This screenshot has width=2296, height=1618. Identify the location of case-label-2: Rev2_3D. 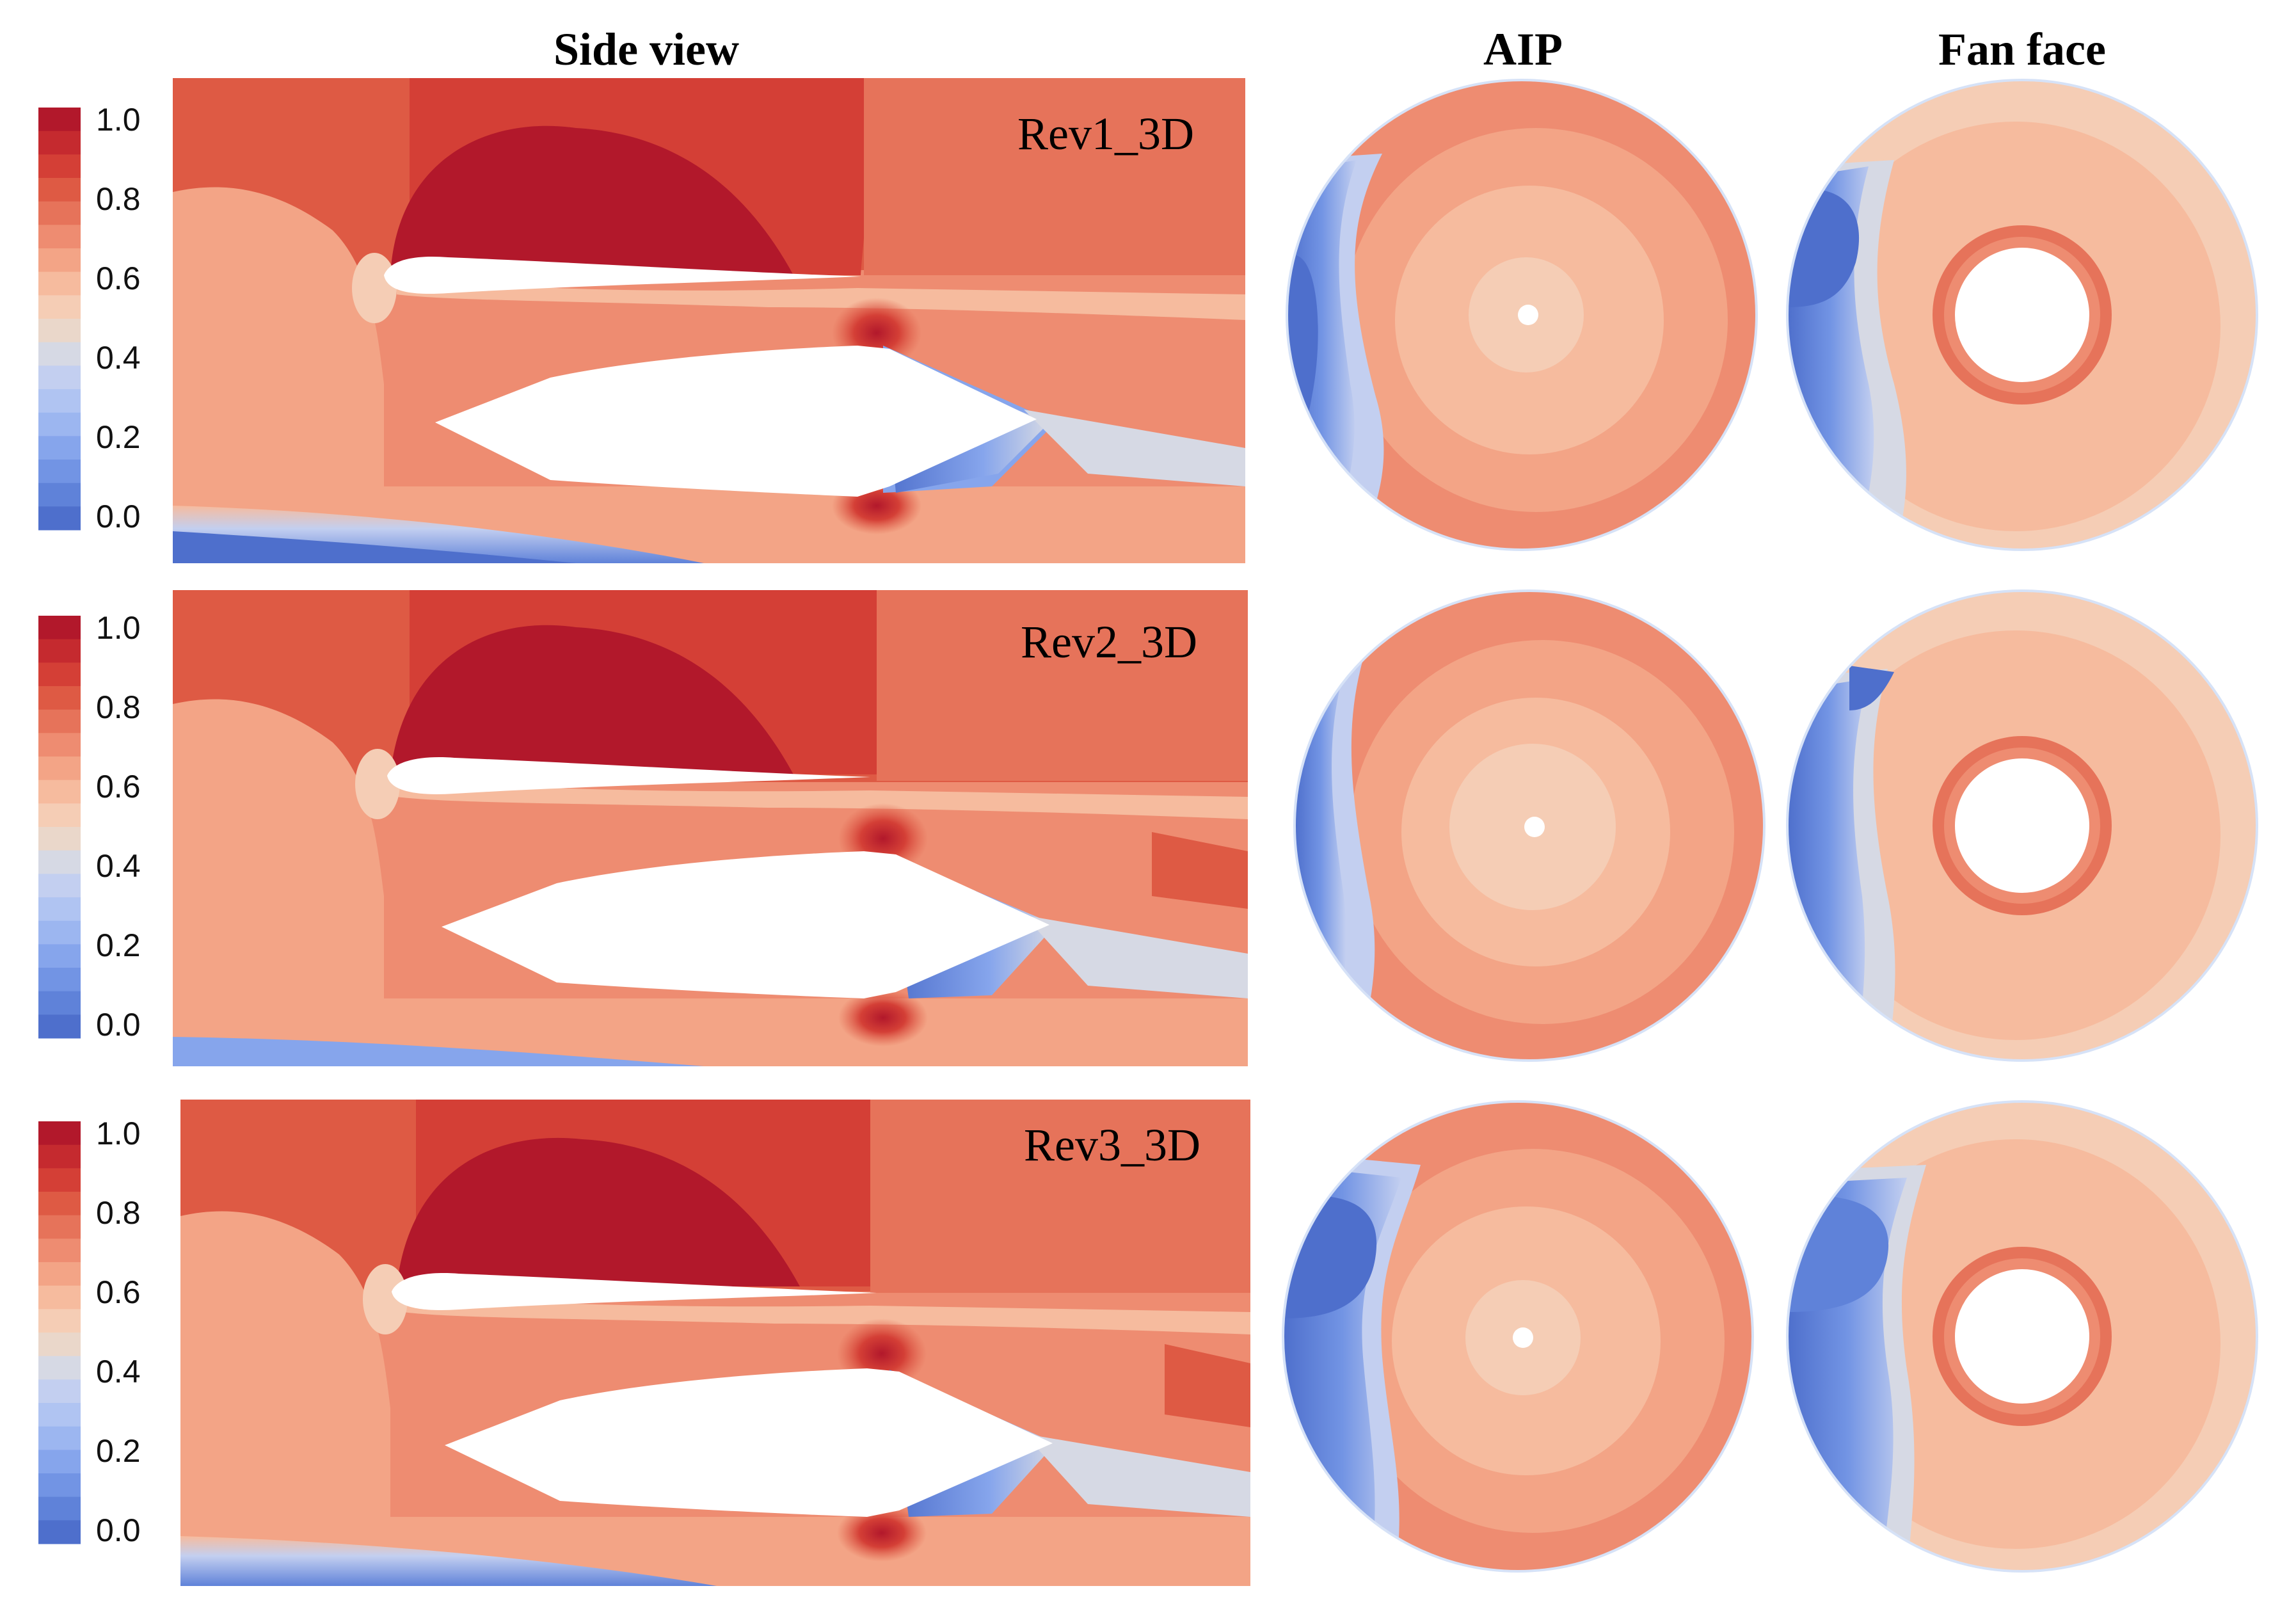
(1109, 642).